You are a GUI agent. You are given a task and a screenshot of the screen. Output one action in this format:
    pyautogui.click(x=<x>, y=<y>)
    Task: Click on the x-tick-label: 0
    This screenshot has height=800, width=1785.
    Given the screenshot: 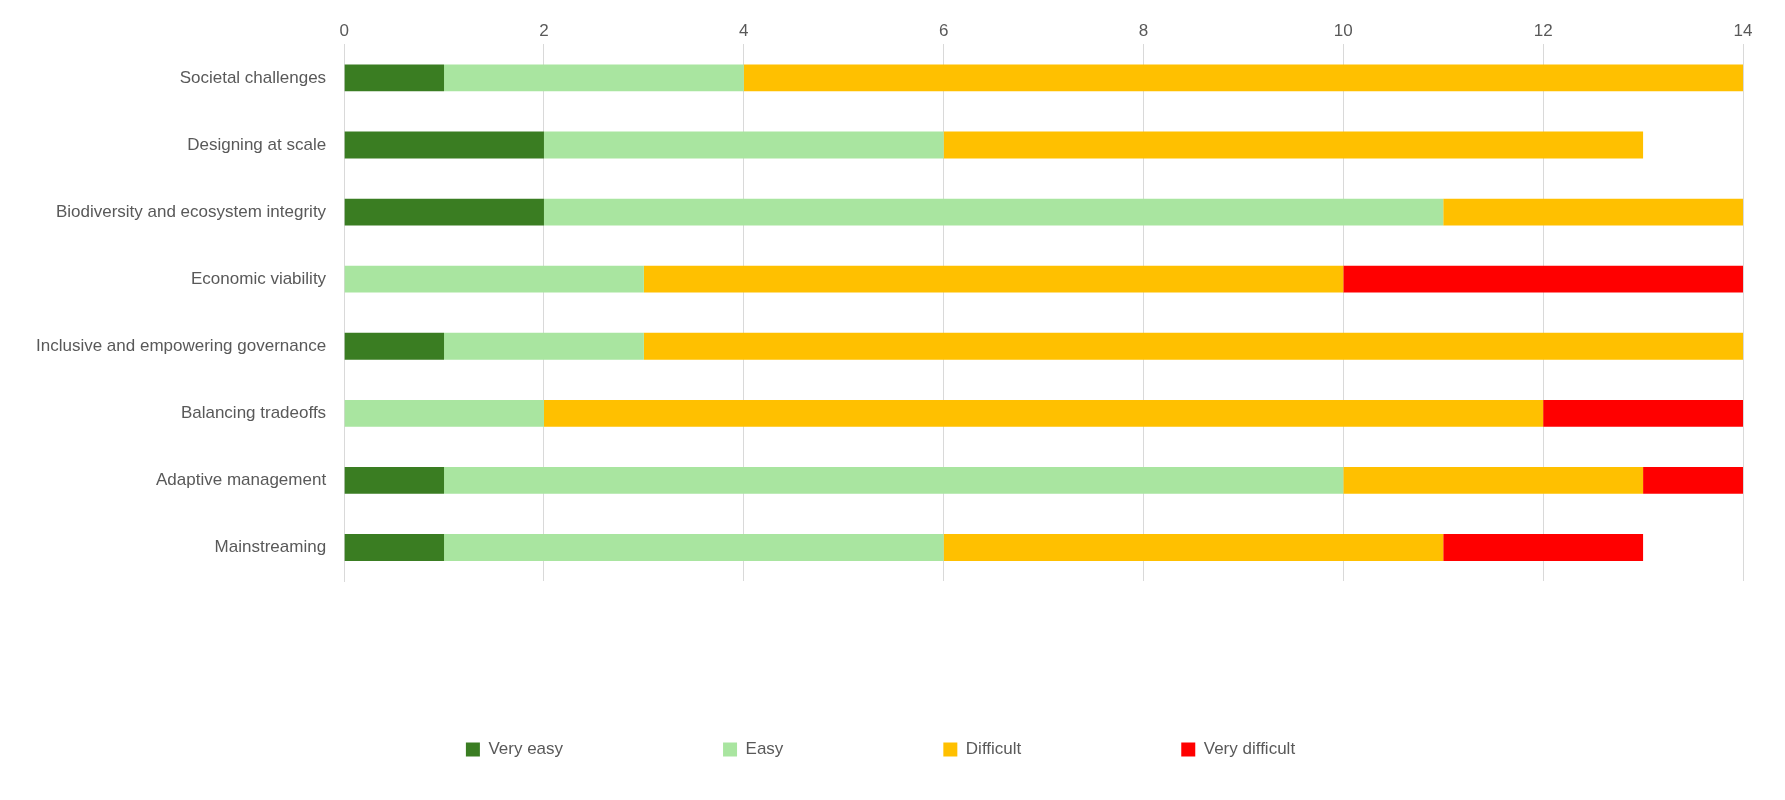 What is the action you would take?
    pyautogui.click(x=344, y=30)
    